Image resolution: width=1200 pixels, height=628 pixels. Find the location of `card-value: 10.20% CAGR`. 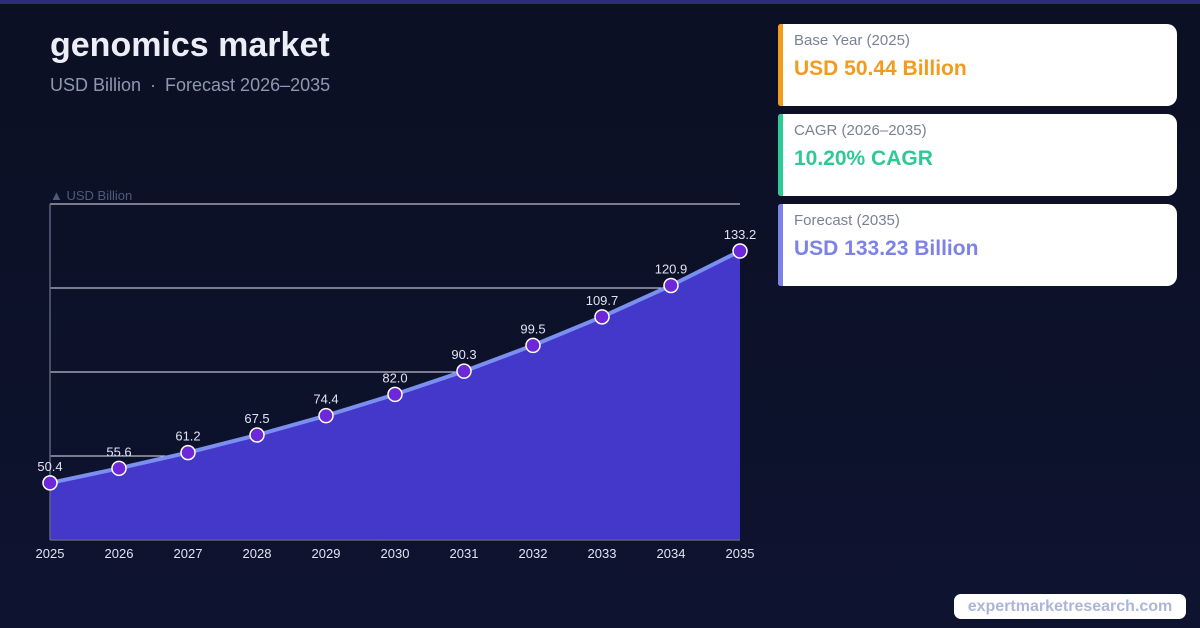

card-value: 10.20% CAGR is located at coordinates (863, 158).